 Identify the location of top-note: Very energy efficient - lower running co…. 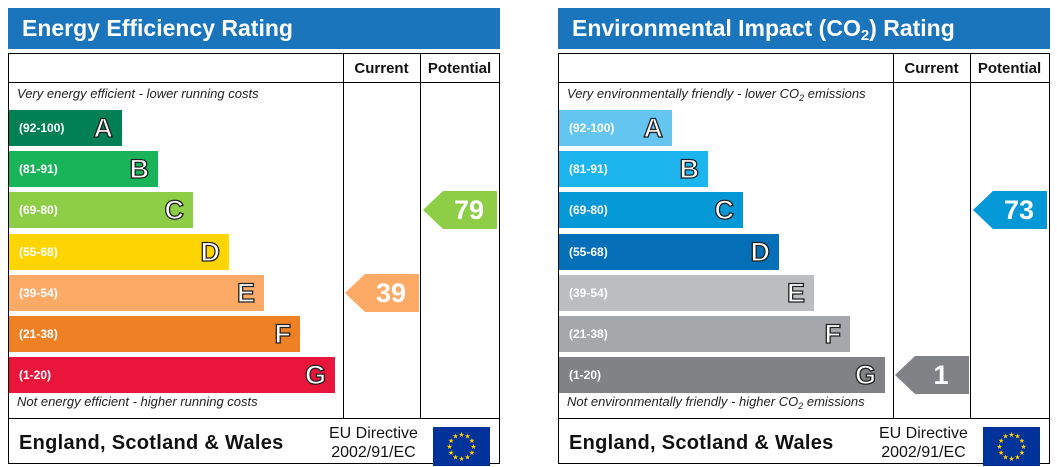
(138, 93).